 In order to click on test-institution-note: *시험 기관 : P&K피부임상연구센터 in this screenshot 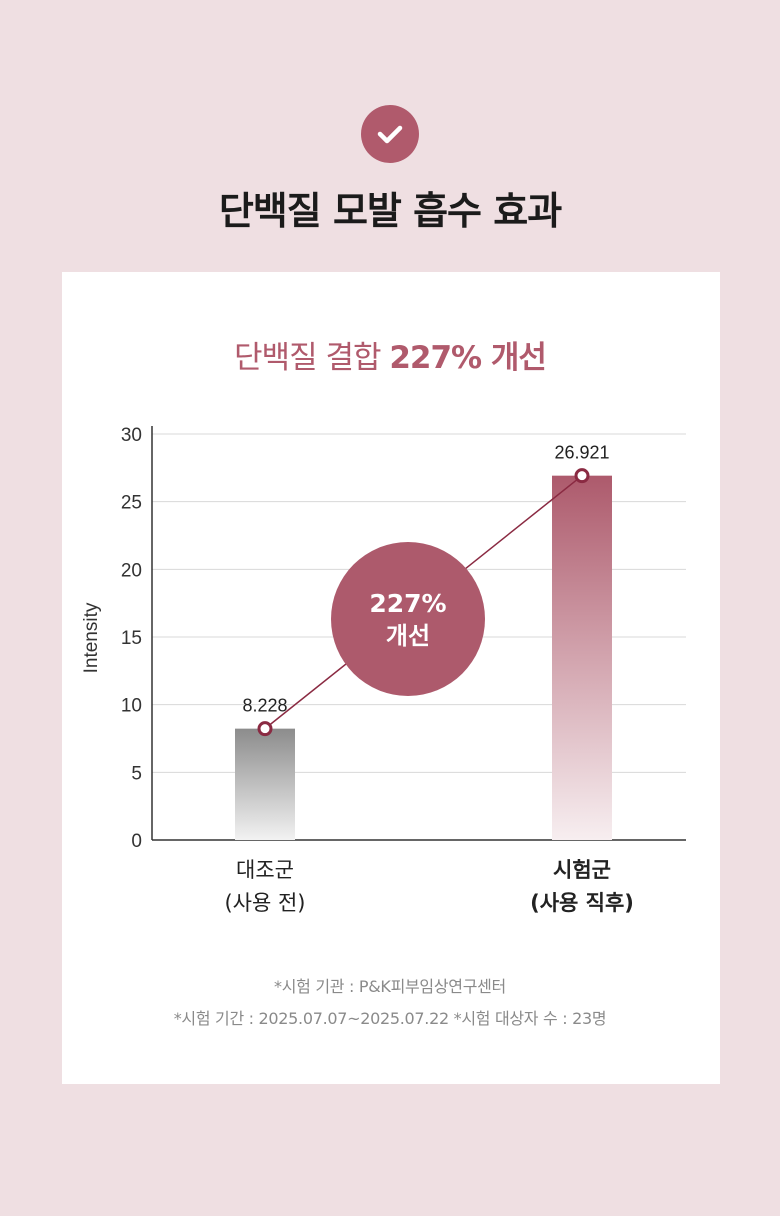, I will do `click(390, 986)`.